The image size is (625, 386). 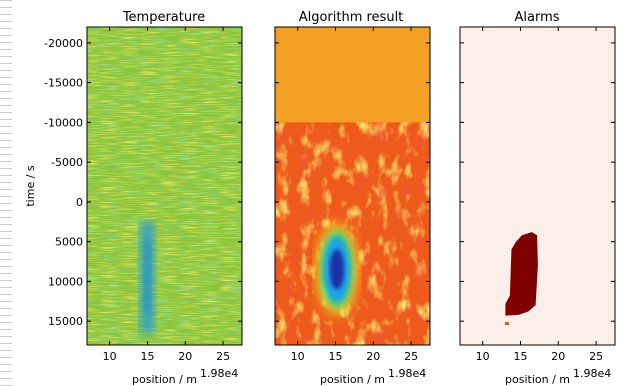 I want to click on panel-title: Alarms, so click(x=536, y=17).